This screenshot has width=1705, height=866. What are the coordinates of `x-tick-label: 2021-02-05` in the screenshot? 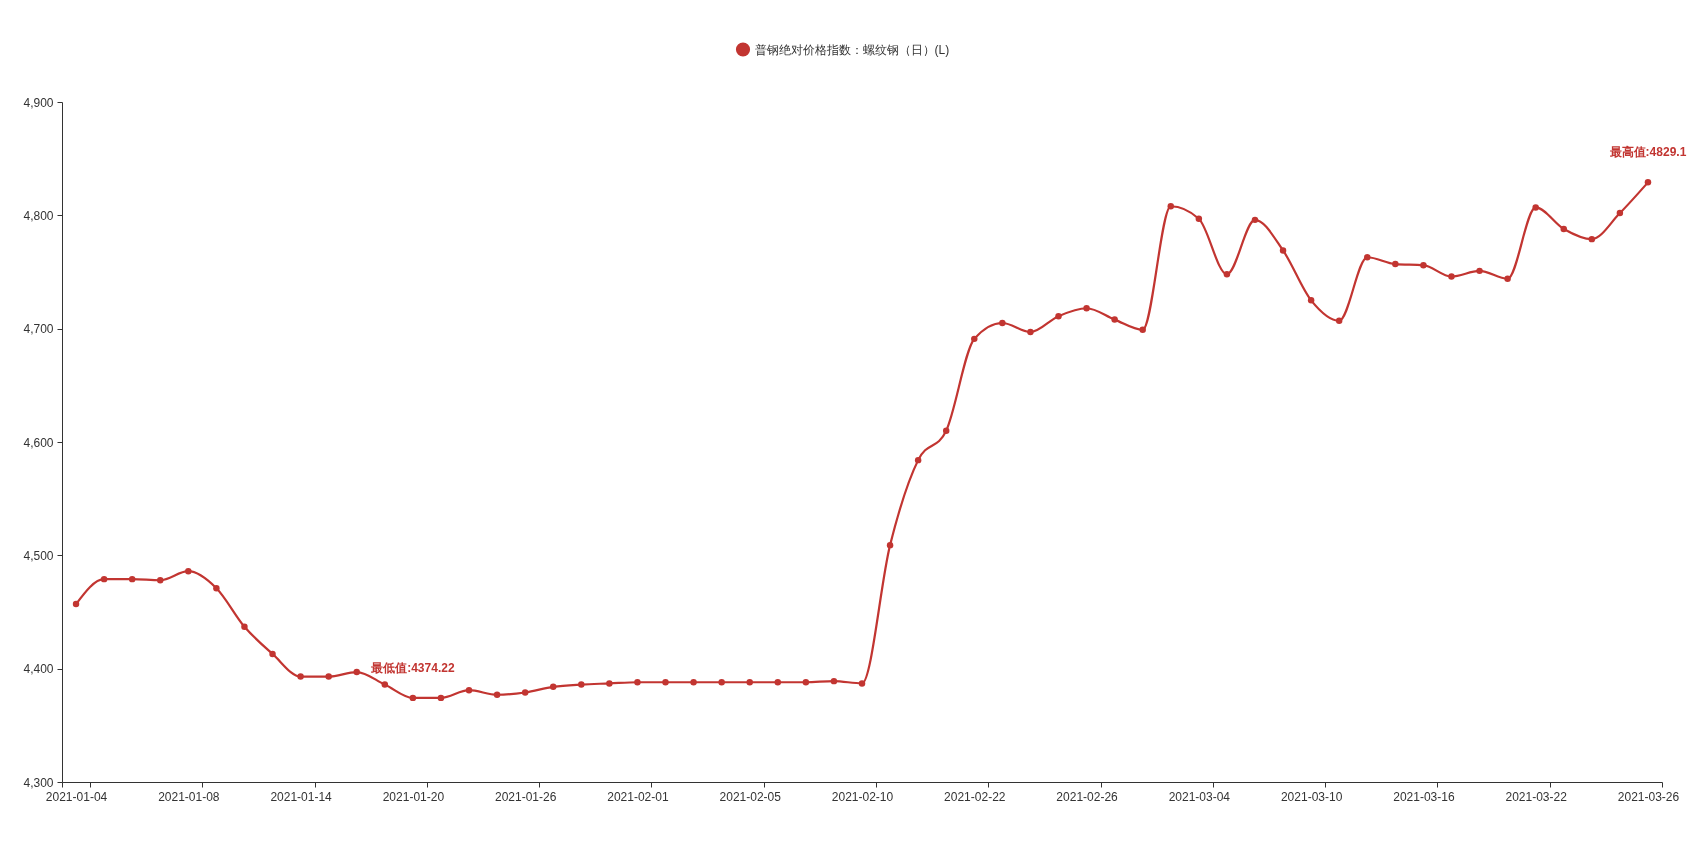 It's located at (750, 796).